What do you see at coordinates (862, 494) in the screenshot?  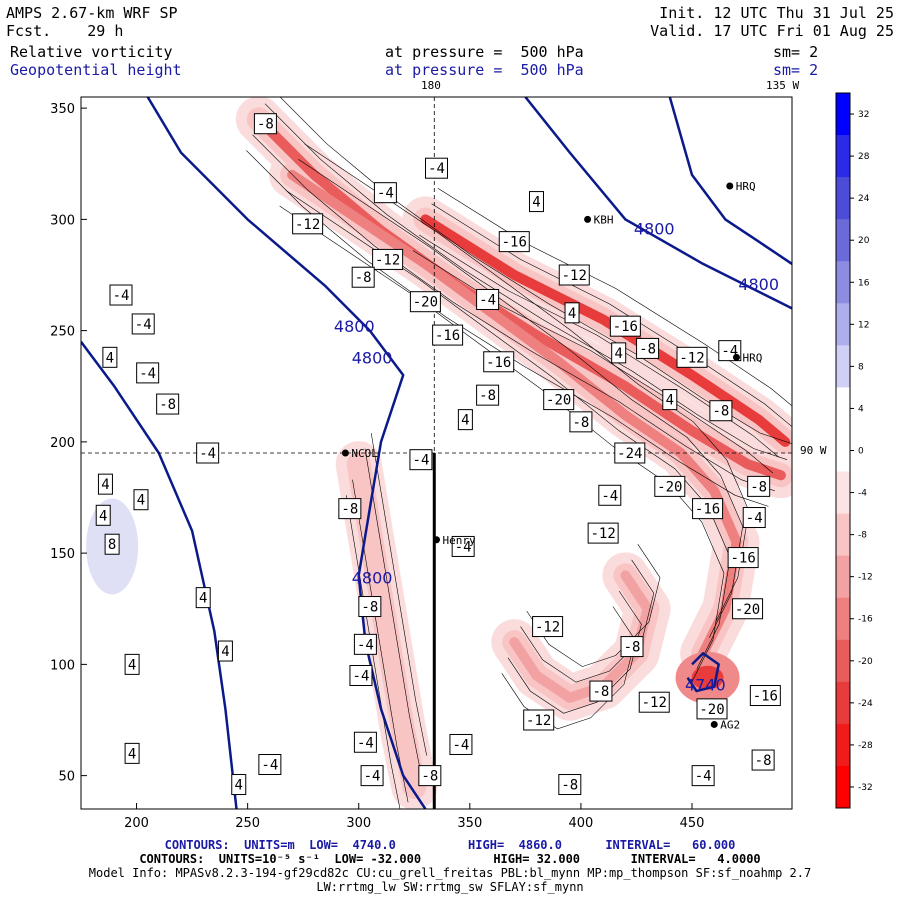 I see `colorbar-tick-label: -4` at bounding box center [862, 494].